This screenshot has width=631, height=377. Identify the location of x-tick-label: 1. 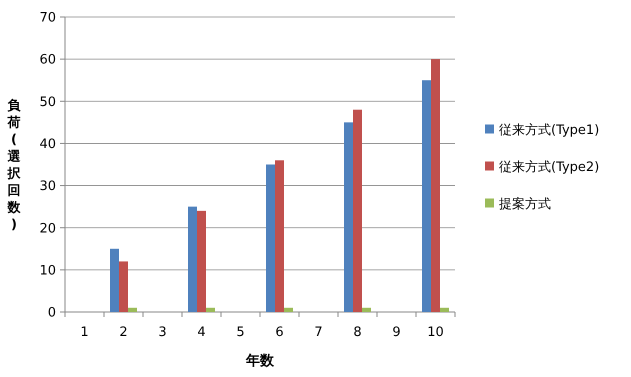
(84, 332).